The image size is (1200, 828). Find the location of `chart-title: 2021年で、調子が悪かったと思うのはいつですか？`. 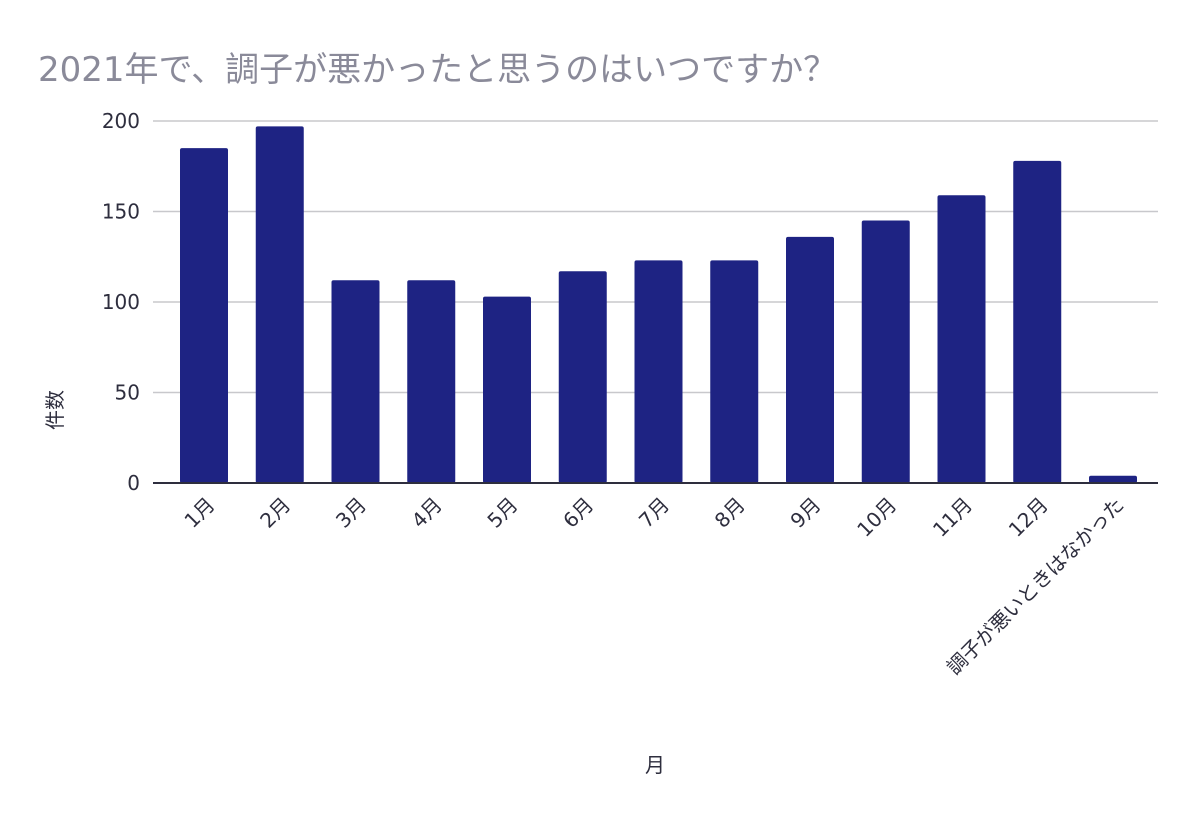

chart-title: 2021年で、調子が悪かったと思うのはいつですか？ is located at coordinates (438, 70).